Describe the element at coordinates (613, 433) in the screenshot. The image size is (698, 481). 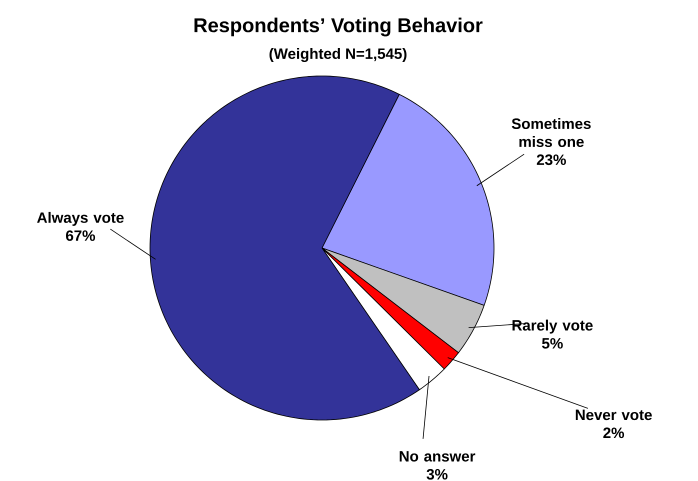
I see `data-label: 2%` at that location.